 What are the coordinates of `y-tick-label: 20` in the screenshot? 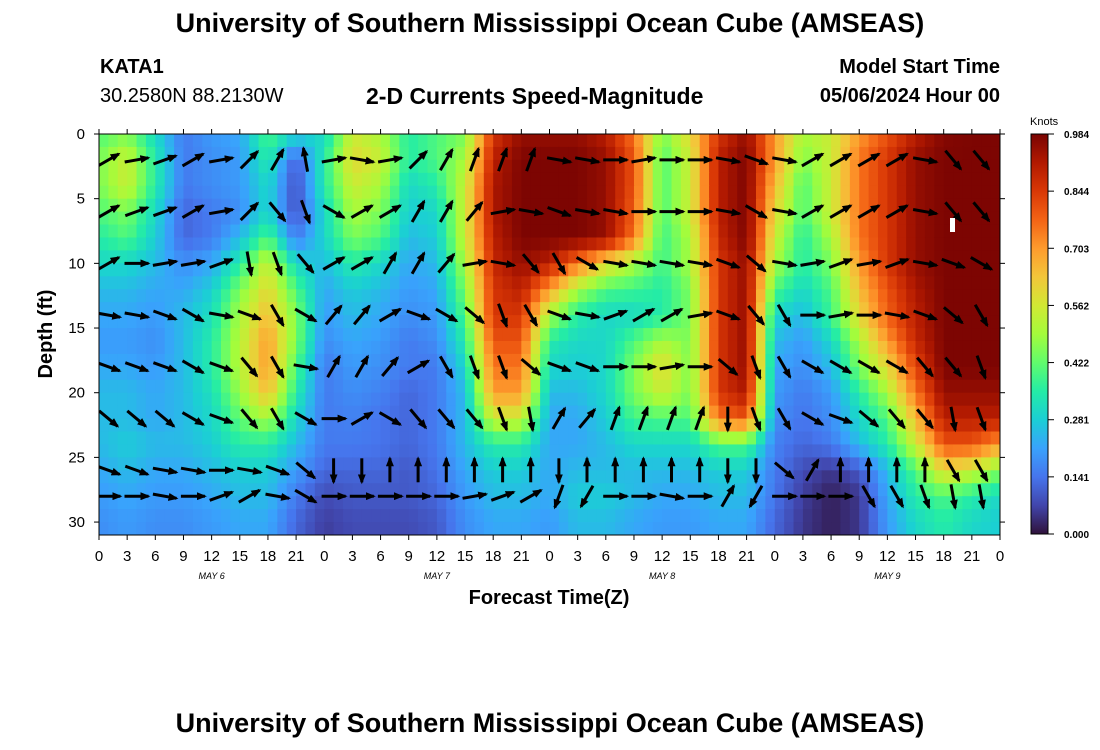 It's located at (76, 393).